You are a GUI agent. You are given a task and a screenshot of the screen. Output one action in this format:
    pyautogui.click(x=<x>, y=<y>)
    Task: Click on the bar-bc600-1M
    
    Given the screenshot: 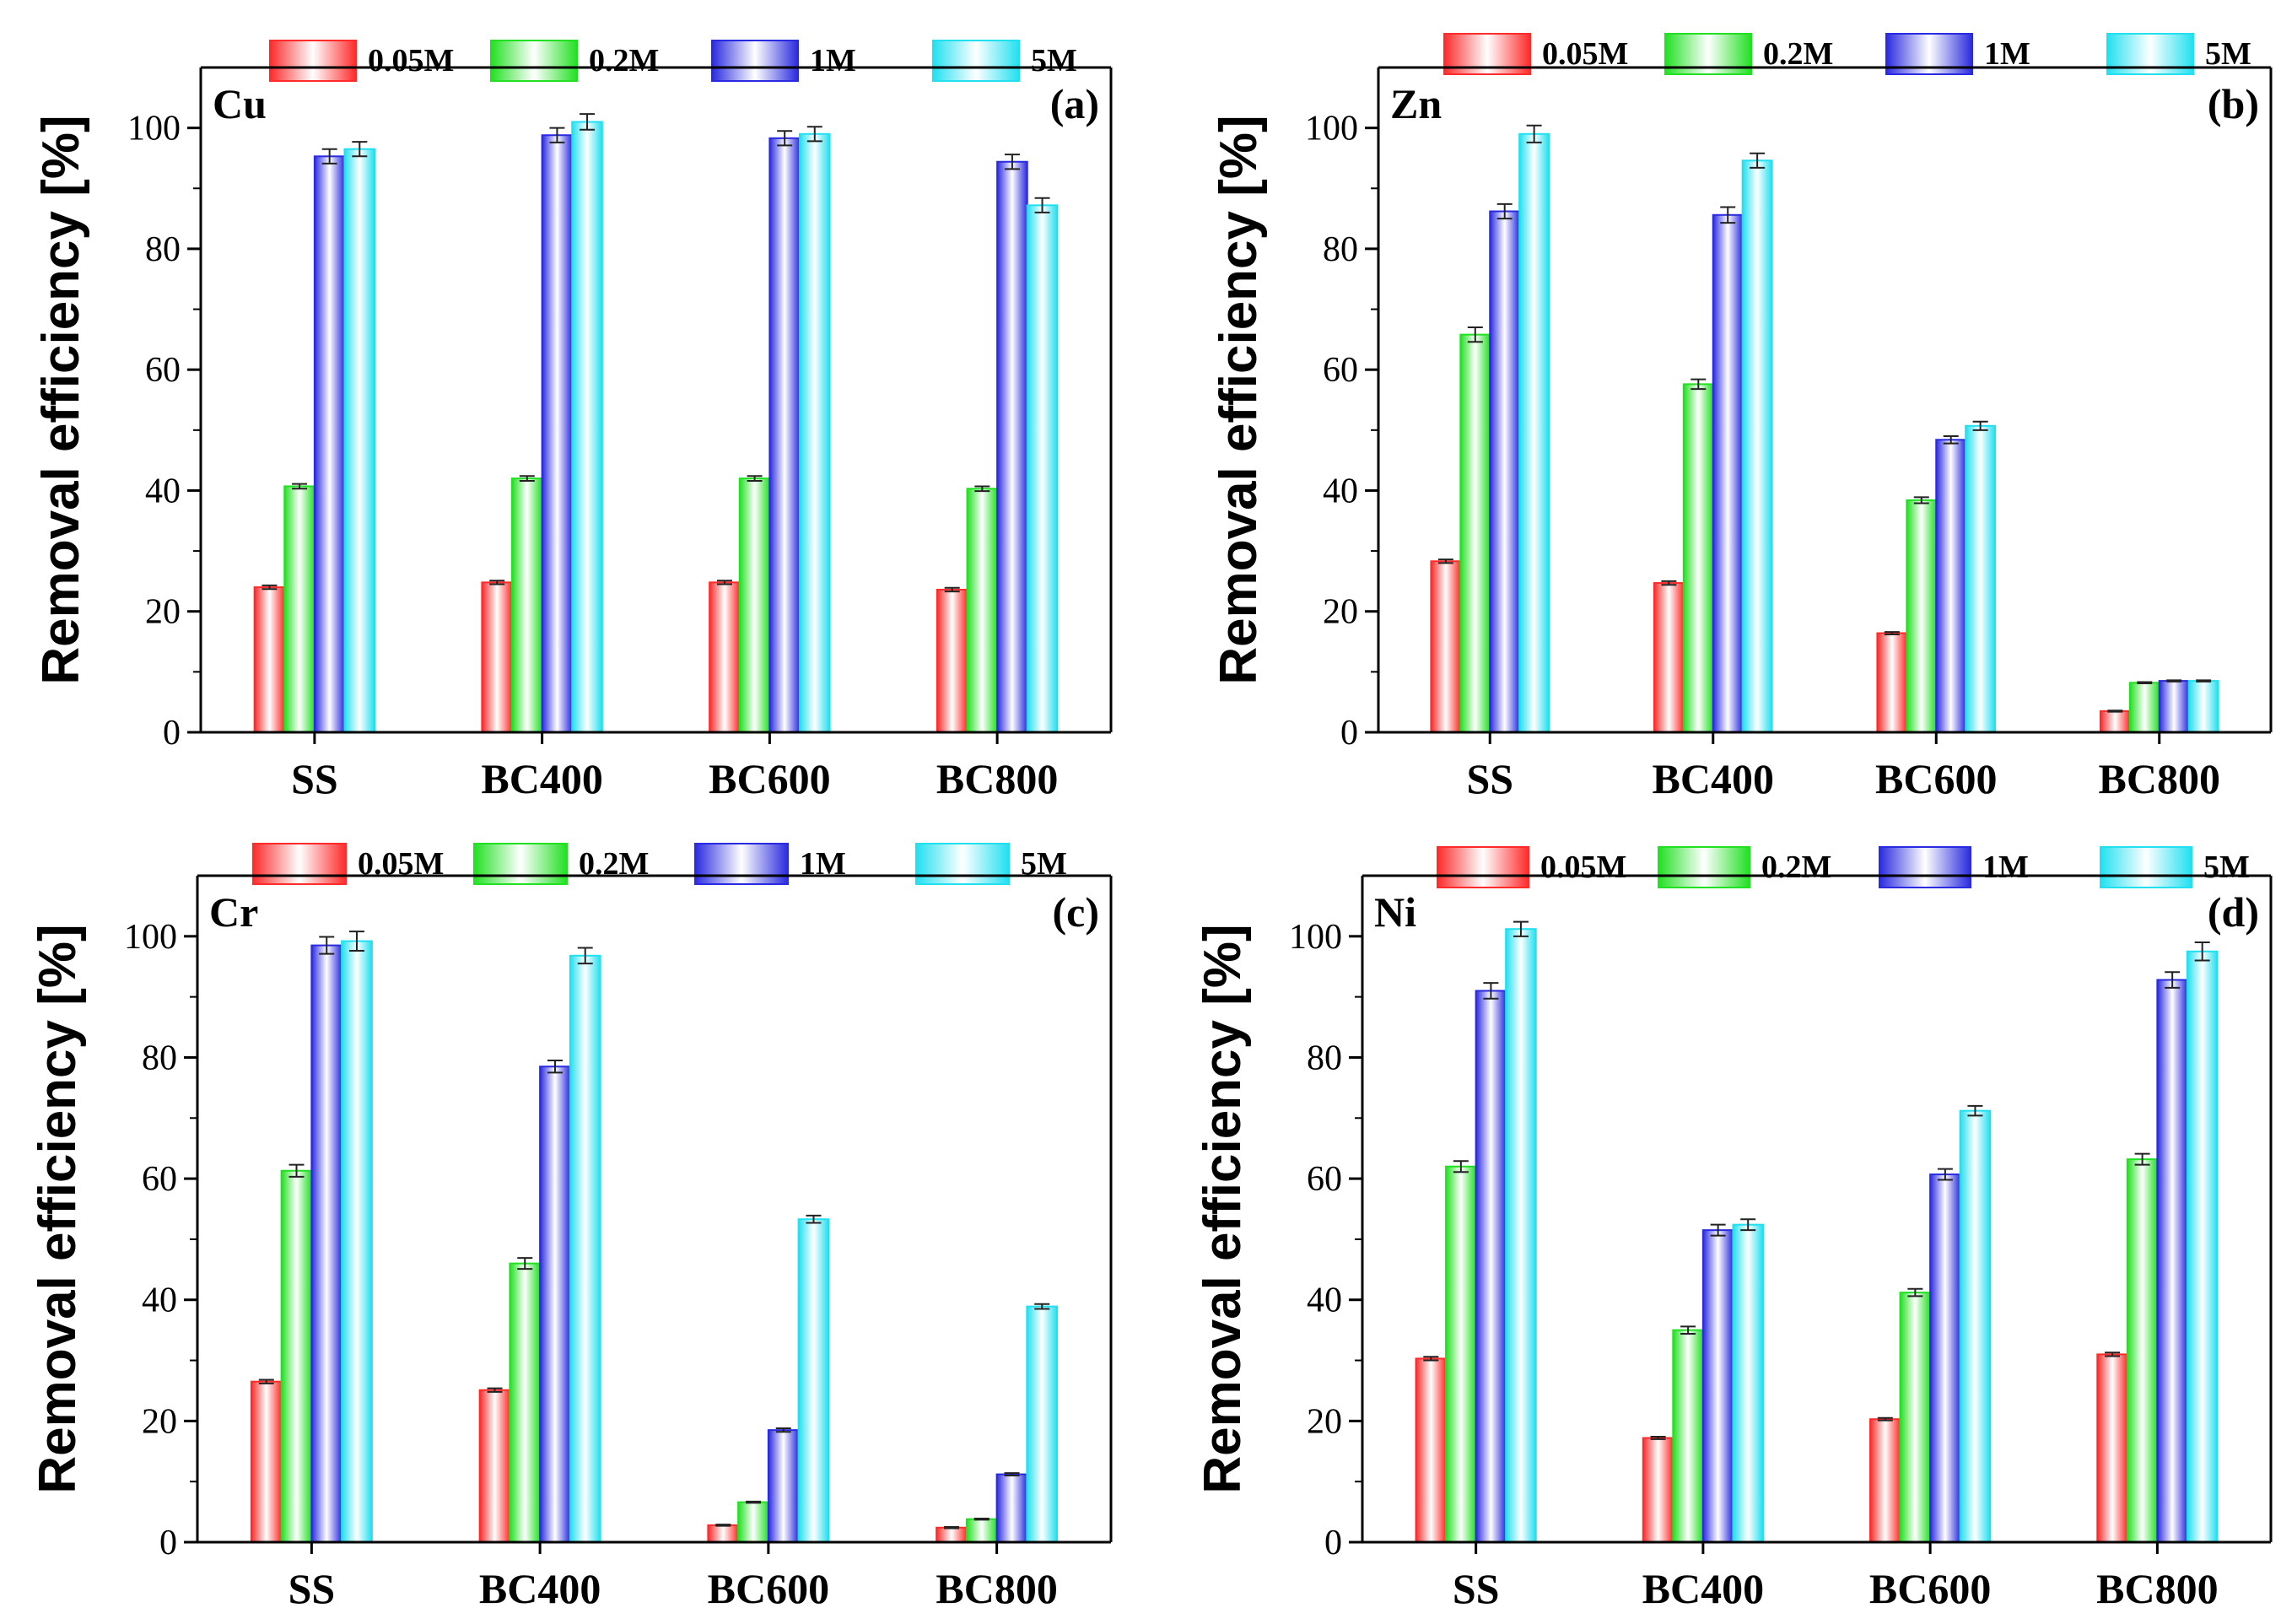 What is the action you would take?
    pyautogui.click(x=1951, y=586)
    